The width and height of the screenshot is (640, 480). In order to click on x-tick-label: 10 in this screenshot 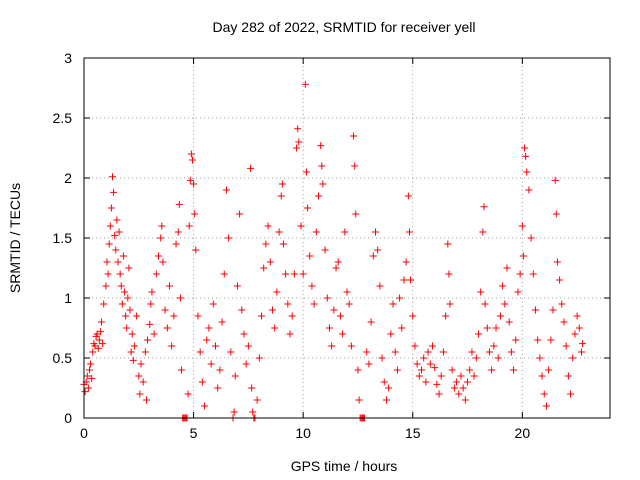, I will do `click(303, 433)`.